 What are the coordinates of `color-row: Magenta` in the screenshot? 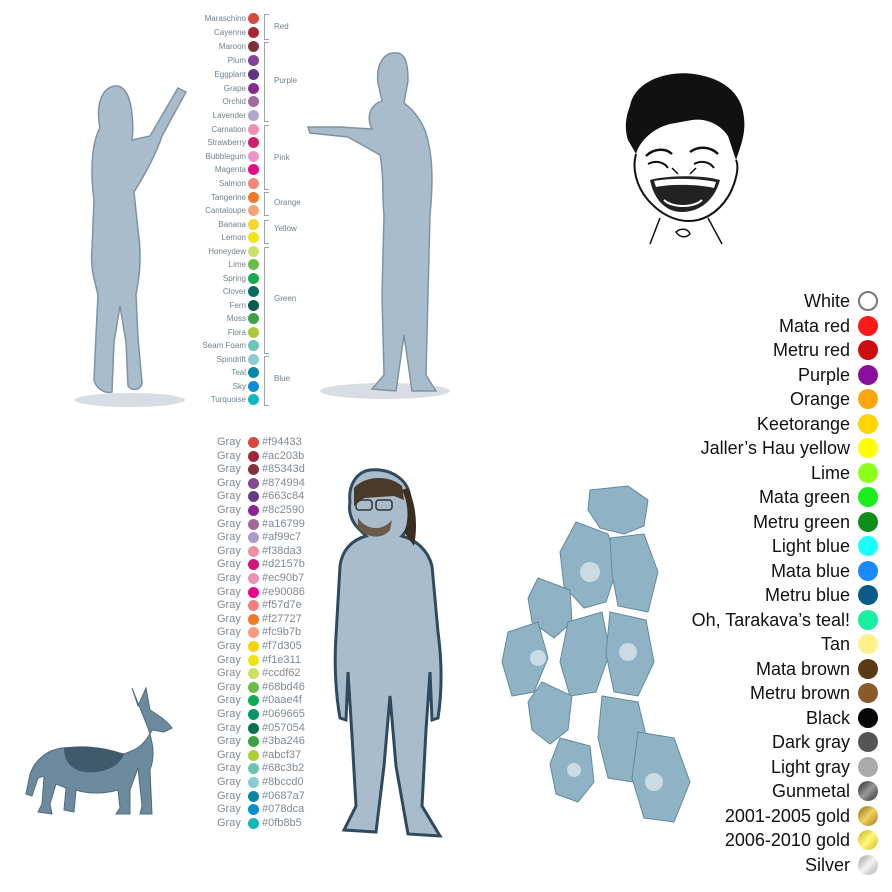 It's located at (230, 169).